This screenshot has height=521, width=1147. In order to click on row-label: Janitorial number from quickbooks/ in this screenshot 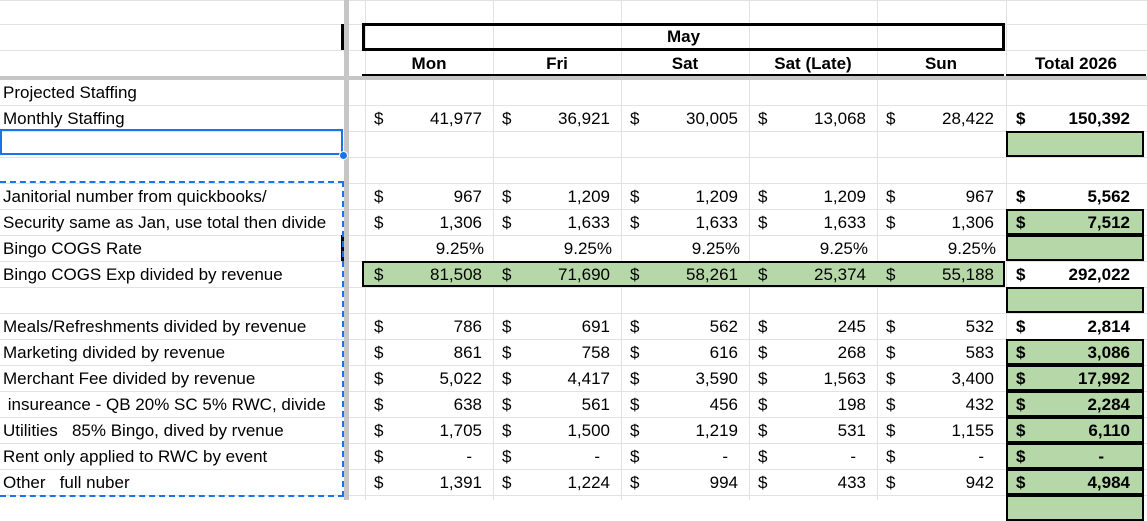, I will do `click(135, 196)`.